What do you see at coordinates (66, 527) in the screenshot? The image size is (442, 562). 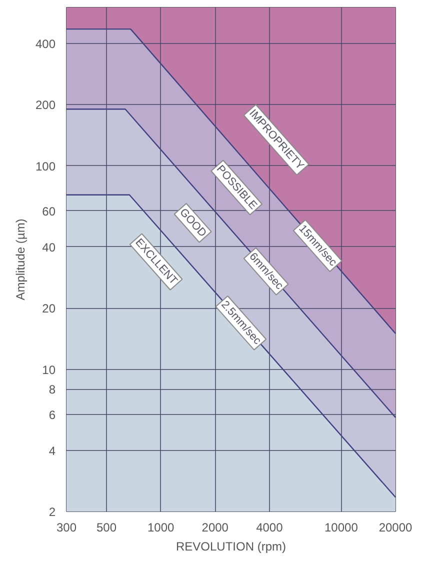 I see `x-tick-label: 300` at bounding box center [66, 527].